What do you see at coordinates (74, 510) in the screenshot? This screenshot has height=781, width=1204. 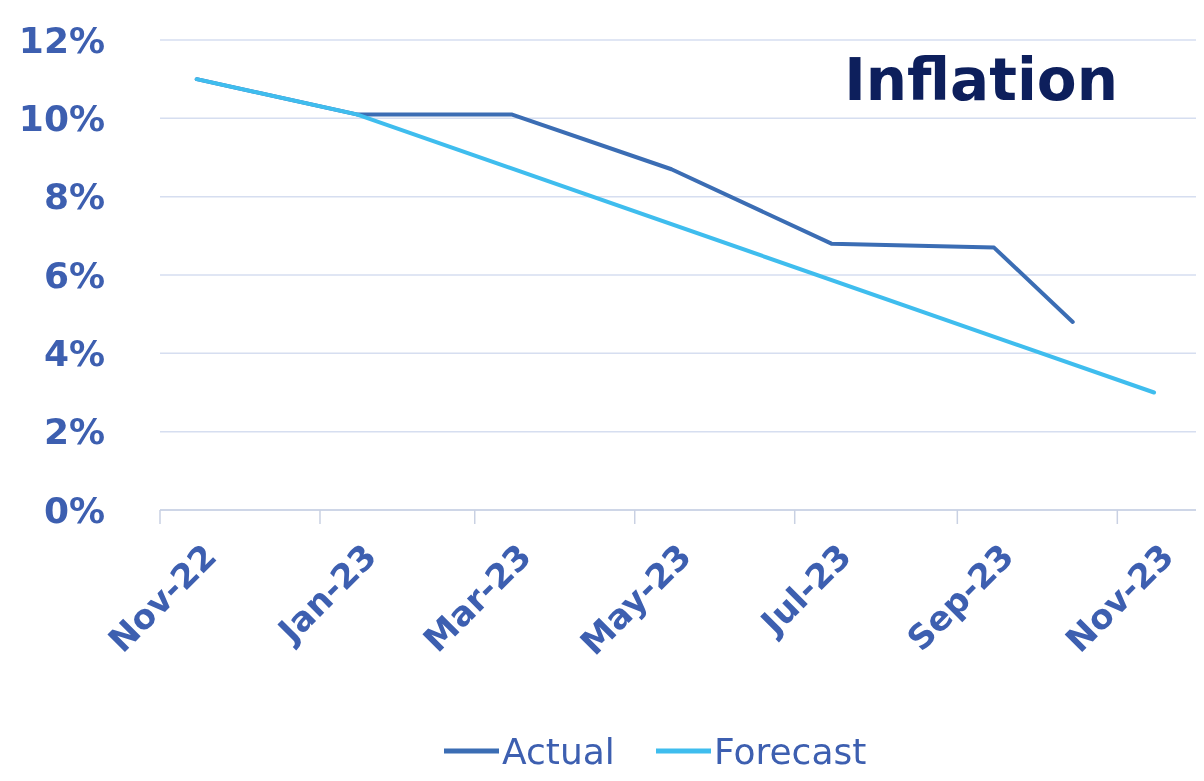 I see `y-tick-label: 0%` at bounding box center [74, 510].